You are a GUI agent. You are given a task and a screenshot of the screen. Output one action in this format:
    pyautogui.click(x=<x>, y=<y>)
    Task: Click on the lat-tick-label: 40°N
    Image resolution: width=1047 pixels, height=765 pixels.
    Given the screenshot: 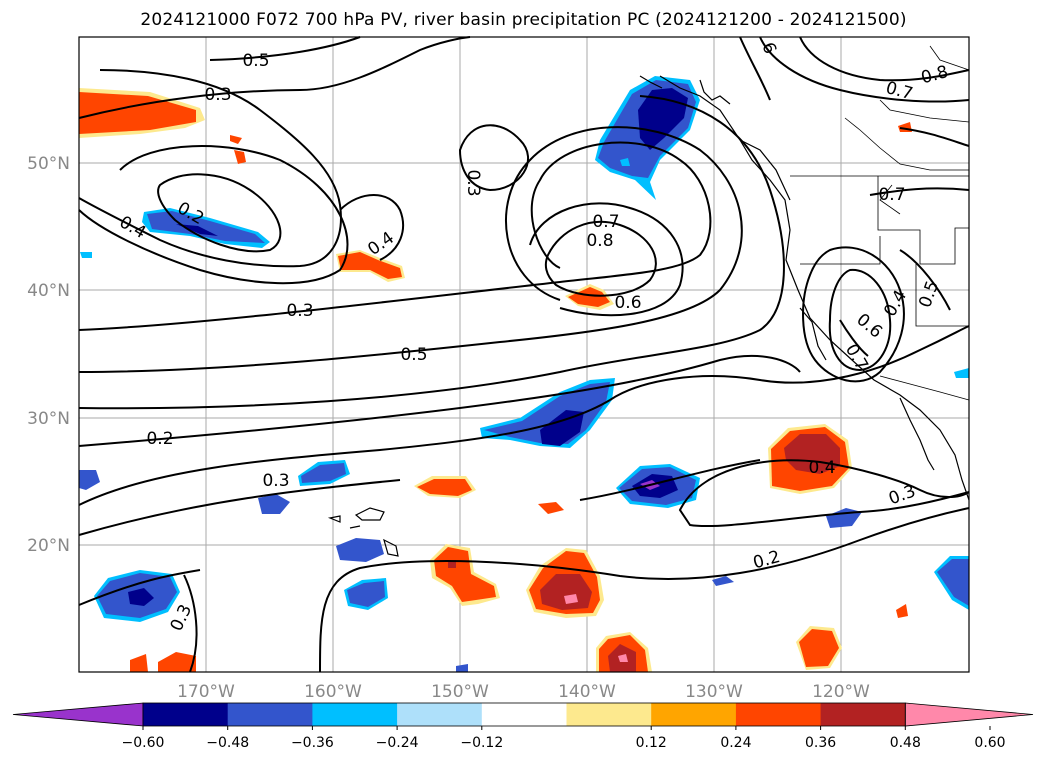 What is the action you would take?
    pyautogui.click(x=48, y=291)
    